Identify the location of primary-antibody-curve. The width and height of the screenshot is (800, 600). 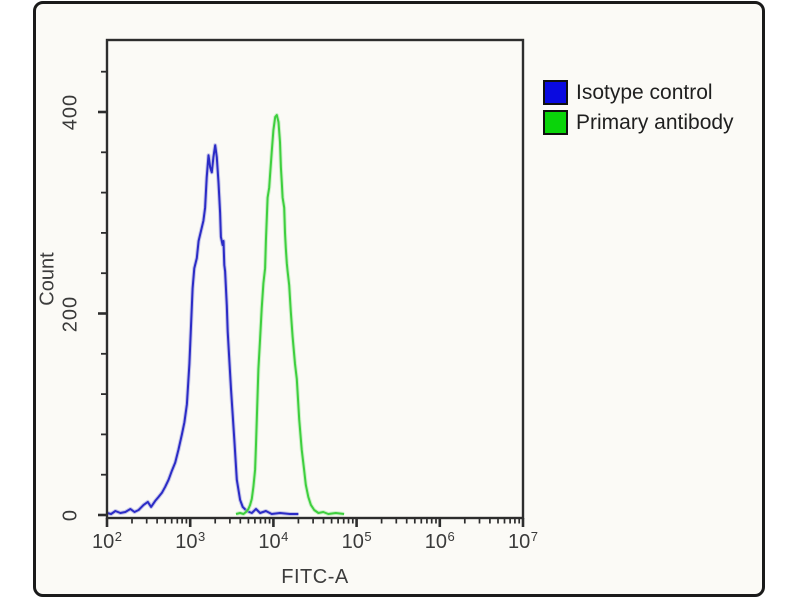
(290, 314).